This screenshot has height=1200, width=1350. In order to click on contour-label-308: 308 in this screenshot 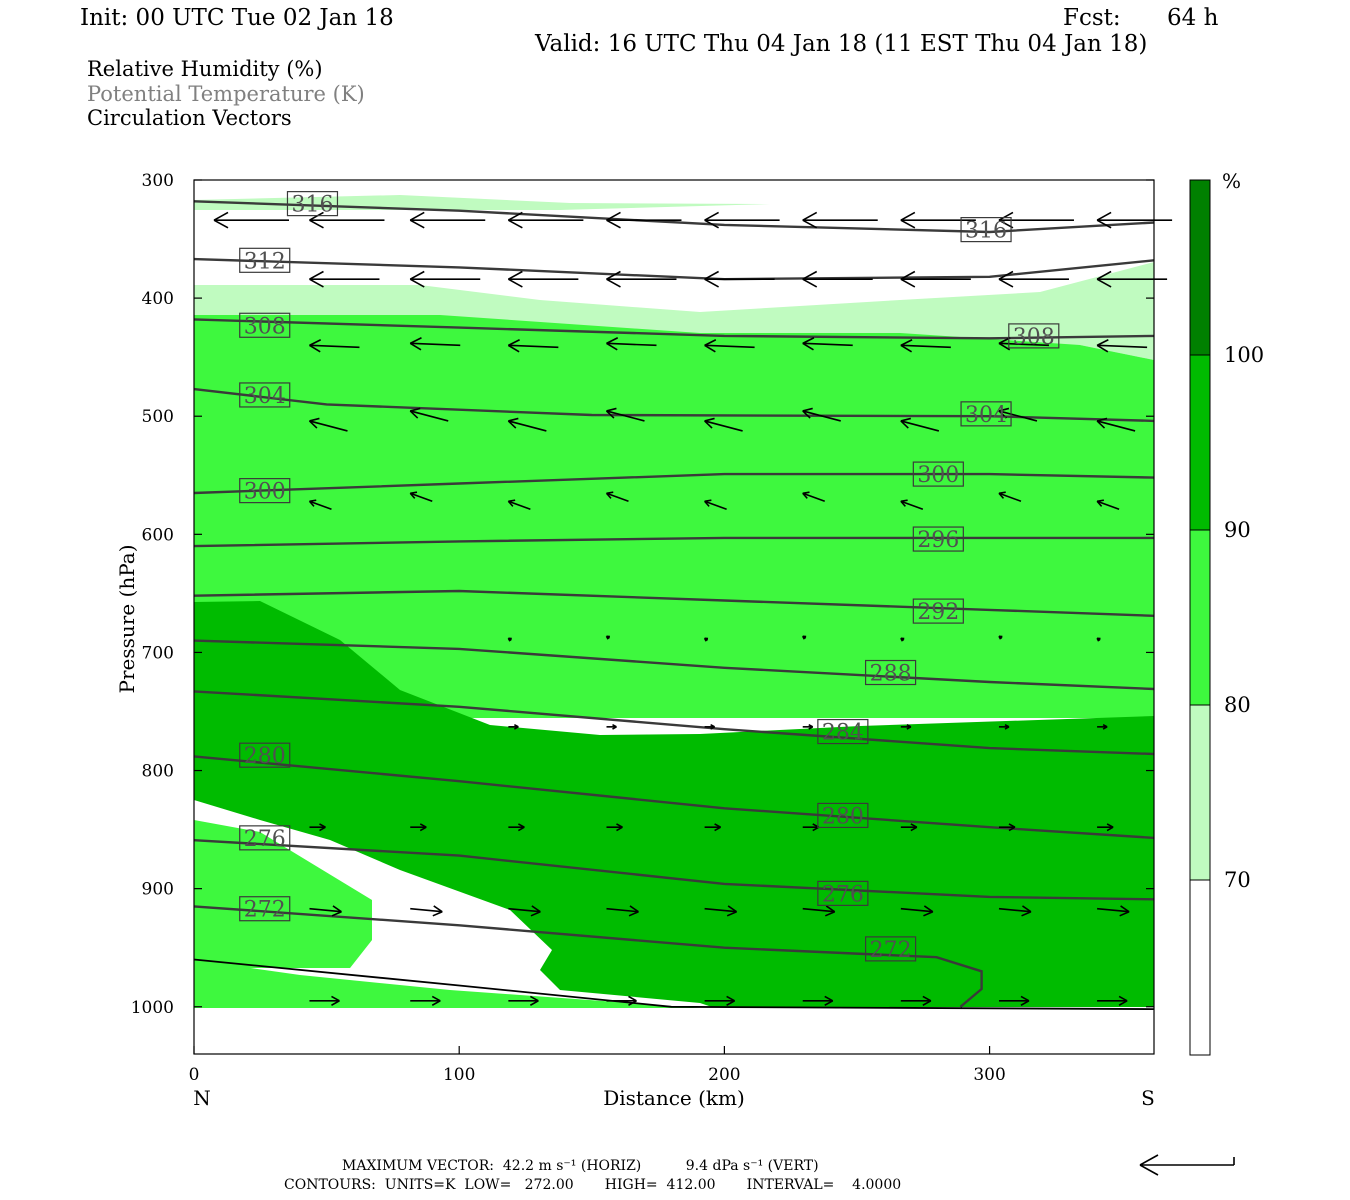, I will do `click(265, 326)`.